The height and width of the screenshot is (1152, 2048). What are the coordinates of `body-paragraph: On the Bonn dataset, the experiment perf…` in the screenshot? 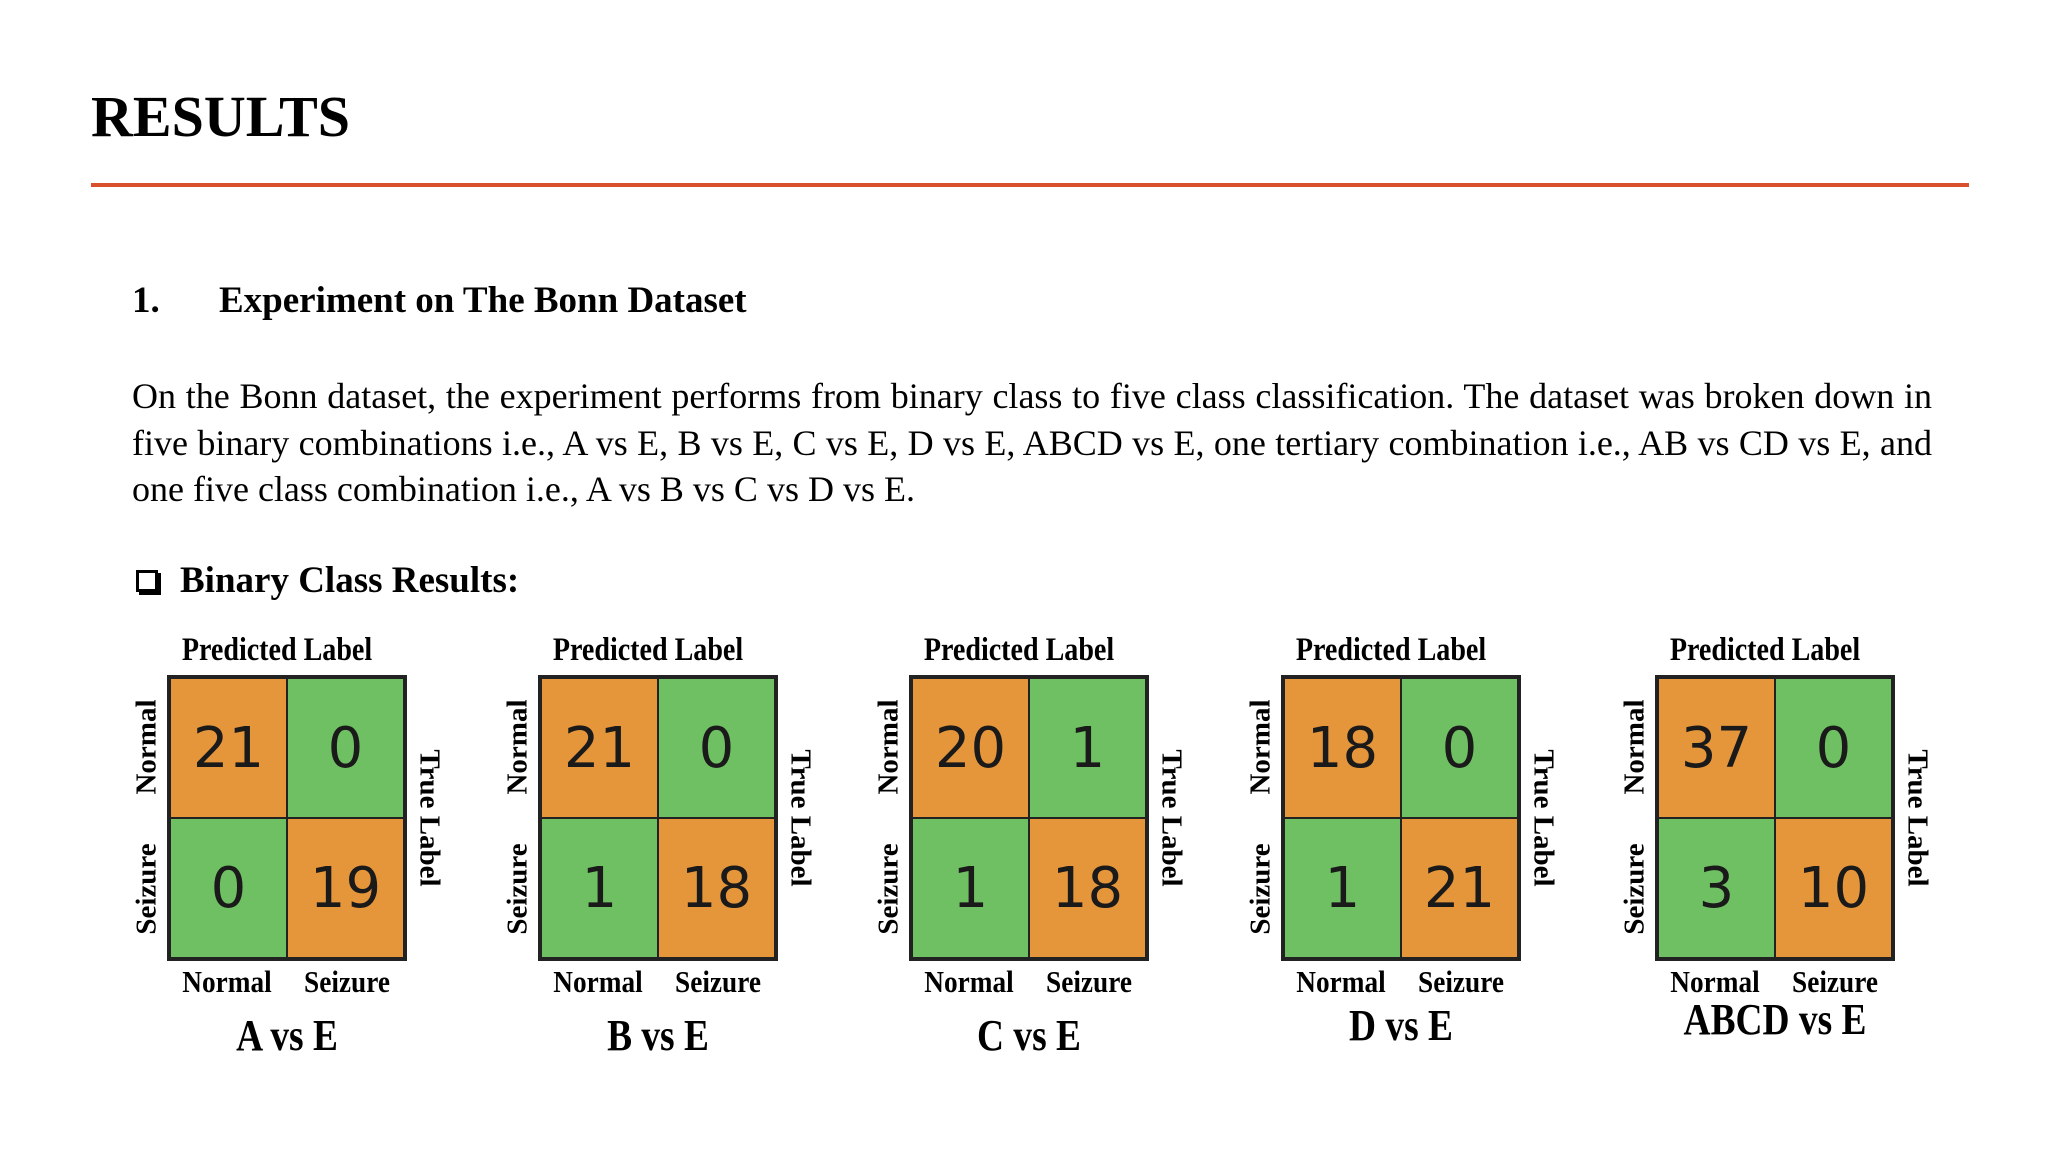 It's located at (1032, 442).